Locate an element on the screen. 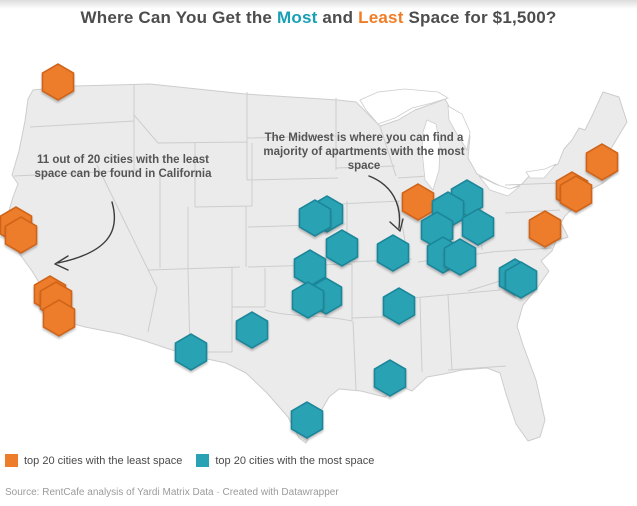  lake-ontario is located at coordinates (541, 171).